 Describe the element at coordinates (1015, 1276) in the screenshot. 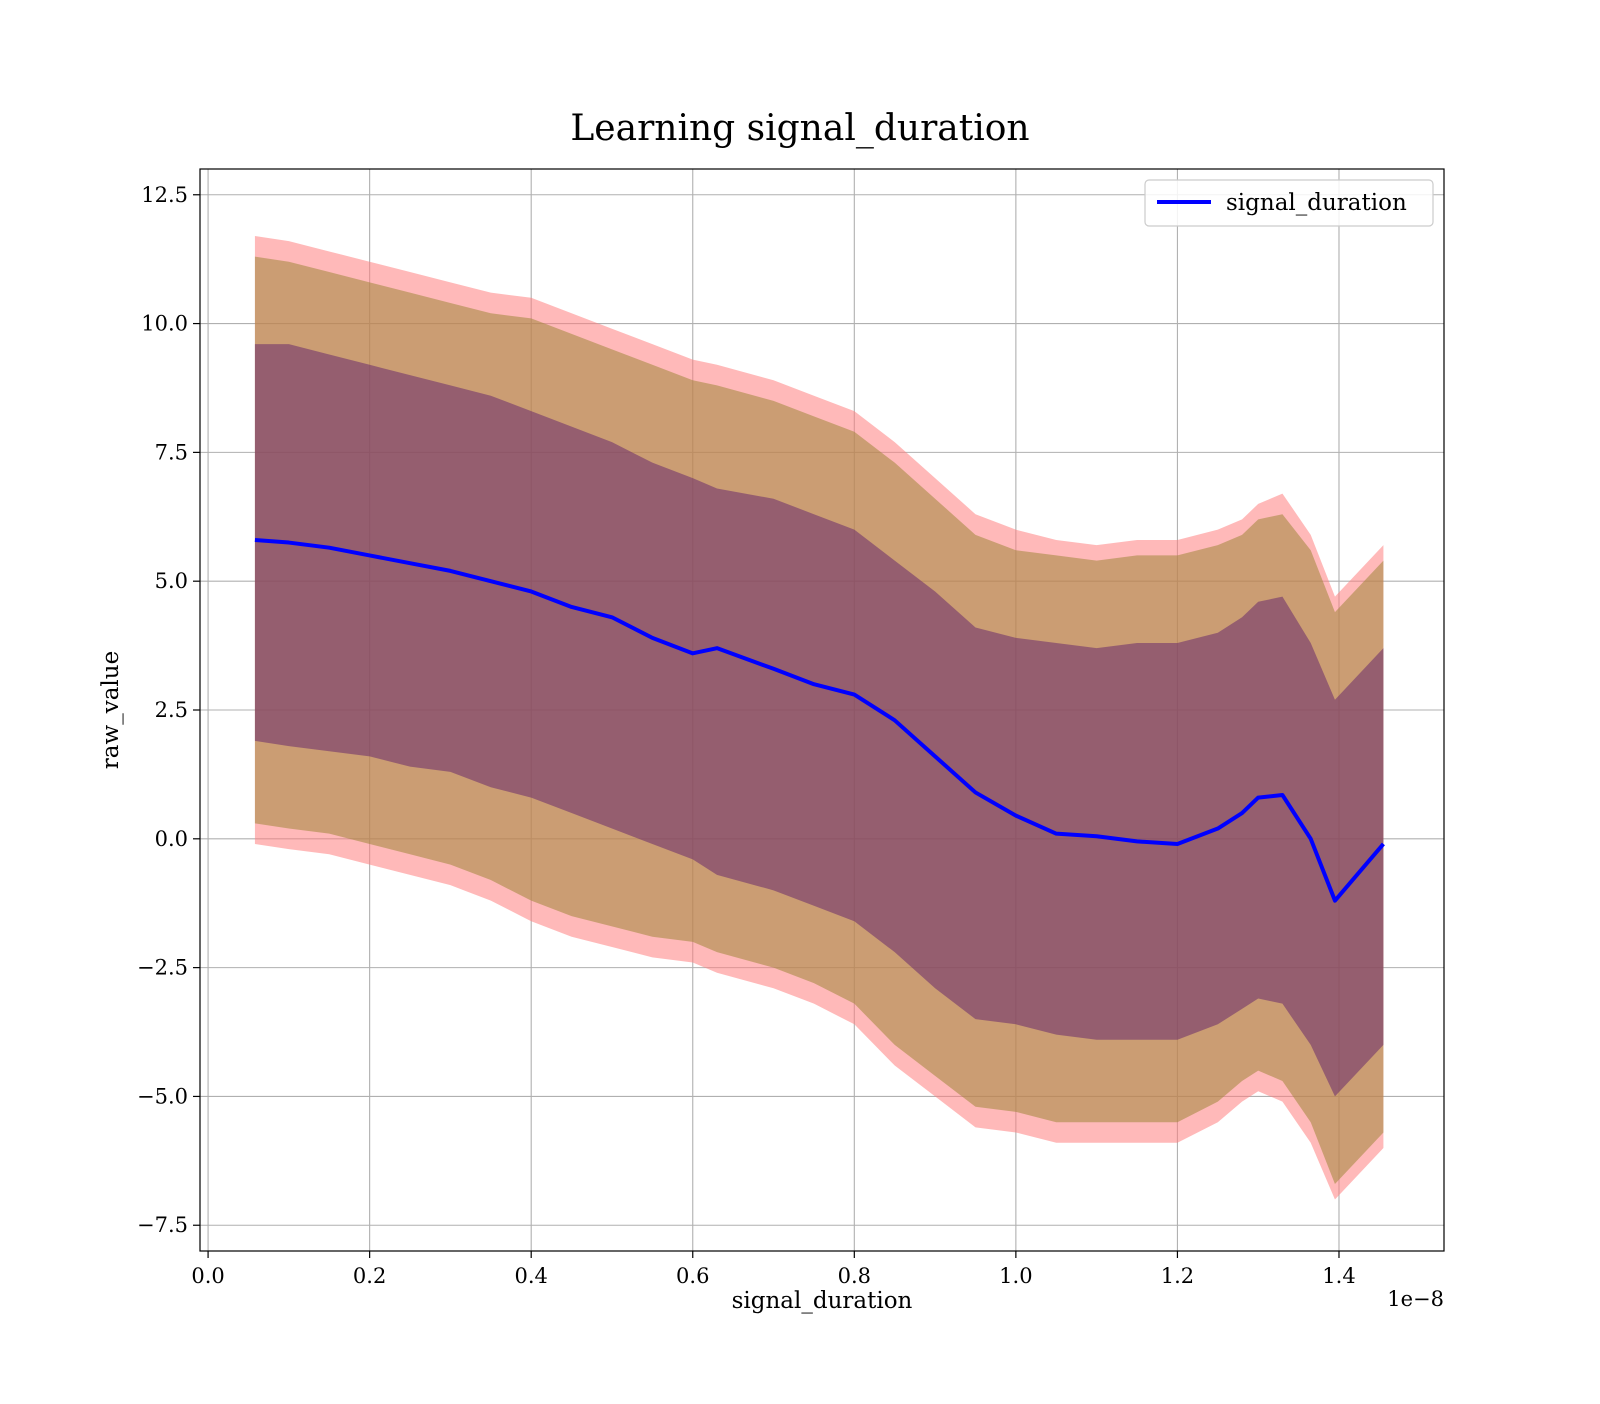

I see `x-tick-label: 1.0` at that location.